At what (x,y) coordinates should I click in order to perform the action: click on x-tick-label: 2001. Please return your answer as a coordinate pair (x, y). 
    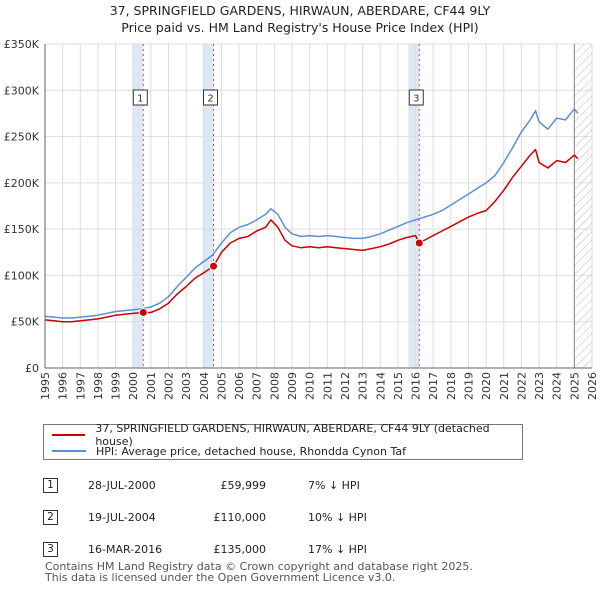
    Looking at the image, I should click on (151, 386).